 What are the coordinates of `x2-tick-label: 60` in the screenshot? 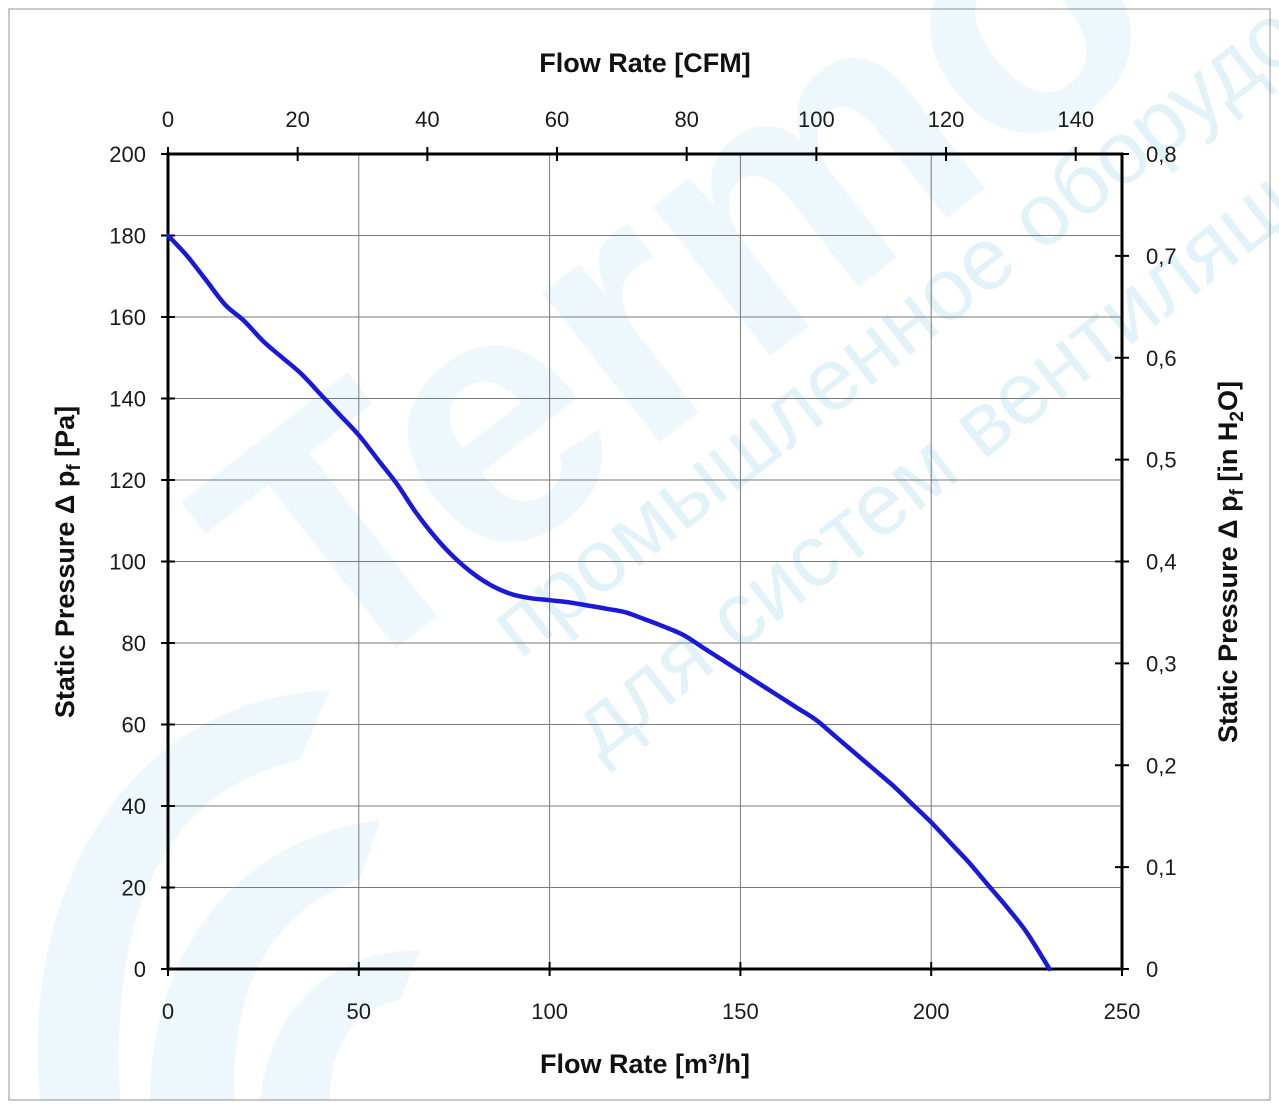 It's located at (557, 119).